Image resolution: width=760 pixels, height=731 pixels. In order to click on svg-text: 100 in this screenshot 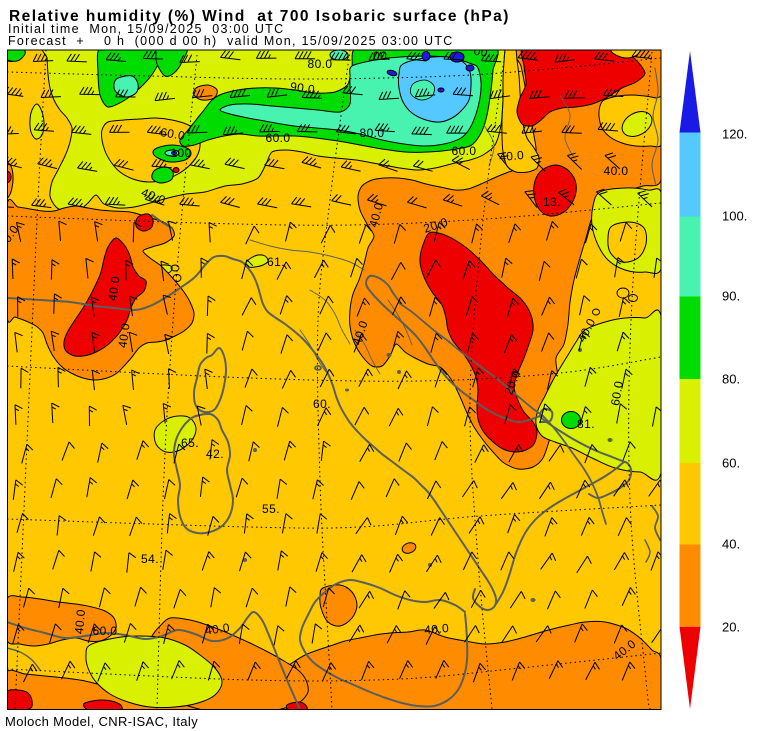, I will do `click(180, 153)`.